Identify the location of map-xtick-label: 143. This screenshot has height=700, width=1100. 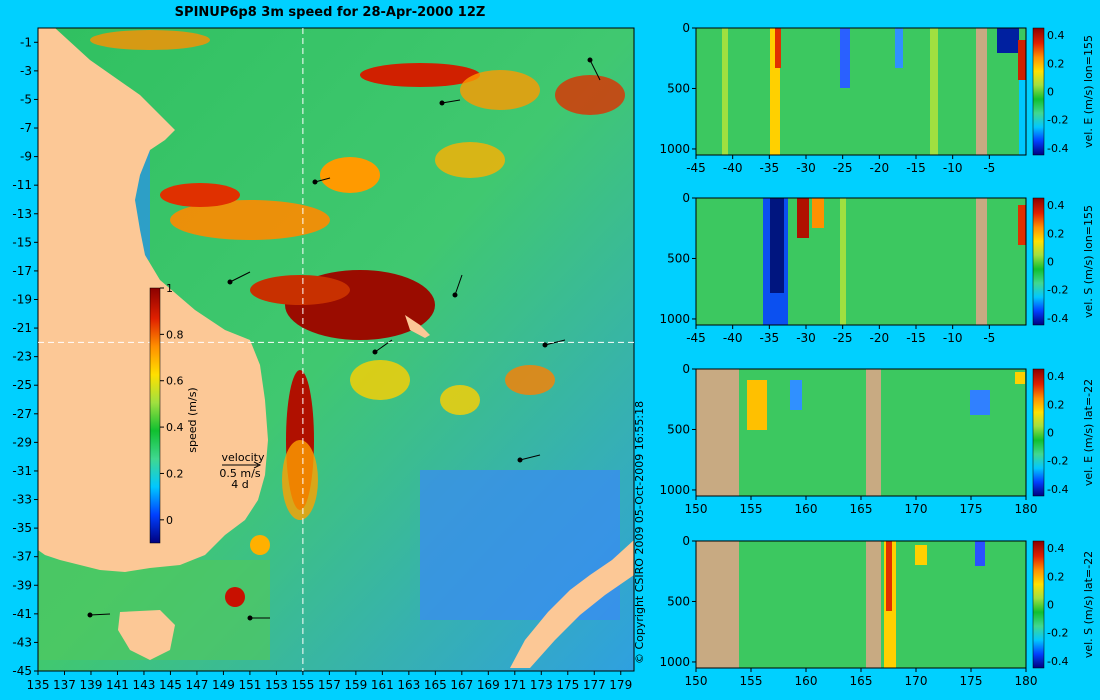
(144, 685).